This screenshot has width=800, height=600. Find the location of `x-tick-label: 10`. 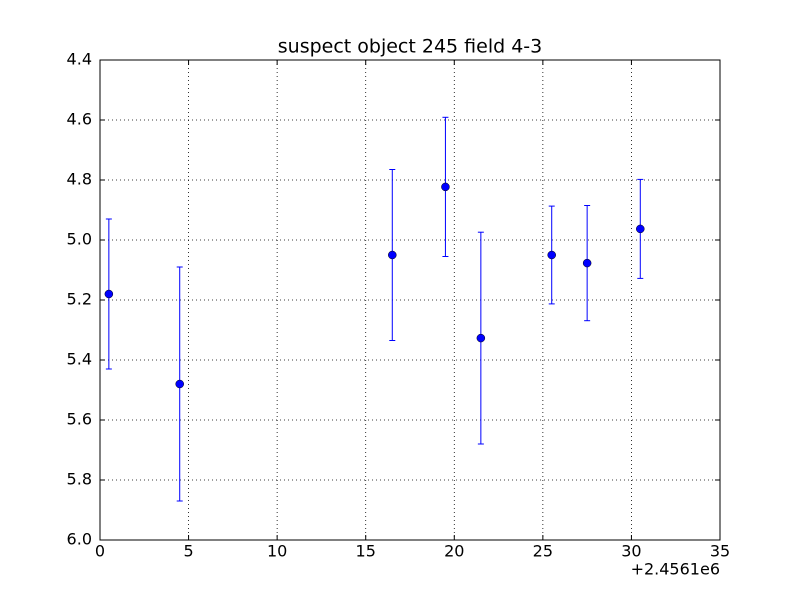

x-tick-label: 10 is located at coordinates (277, 551).